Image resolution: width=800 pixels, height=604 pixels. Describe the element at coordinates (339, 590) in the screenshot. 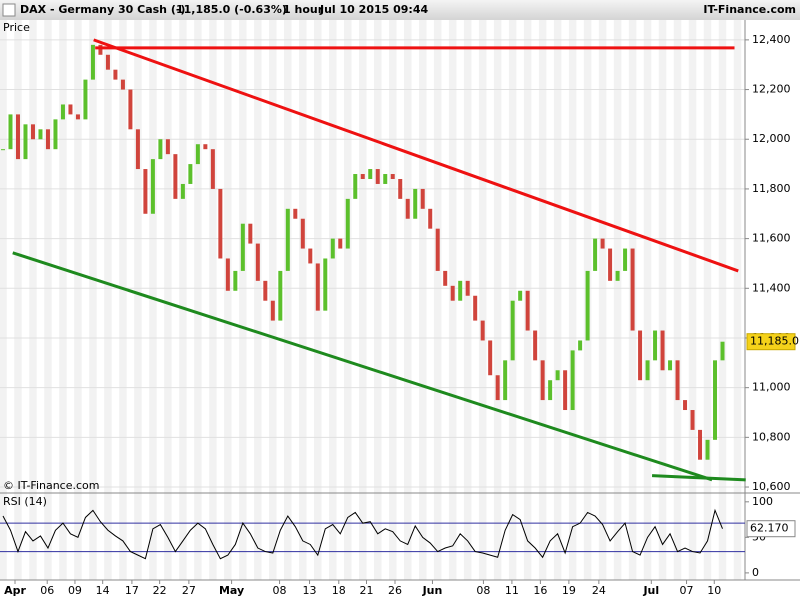

I see `x-tick-label: 18` at that location.